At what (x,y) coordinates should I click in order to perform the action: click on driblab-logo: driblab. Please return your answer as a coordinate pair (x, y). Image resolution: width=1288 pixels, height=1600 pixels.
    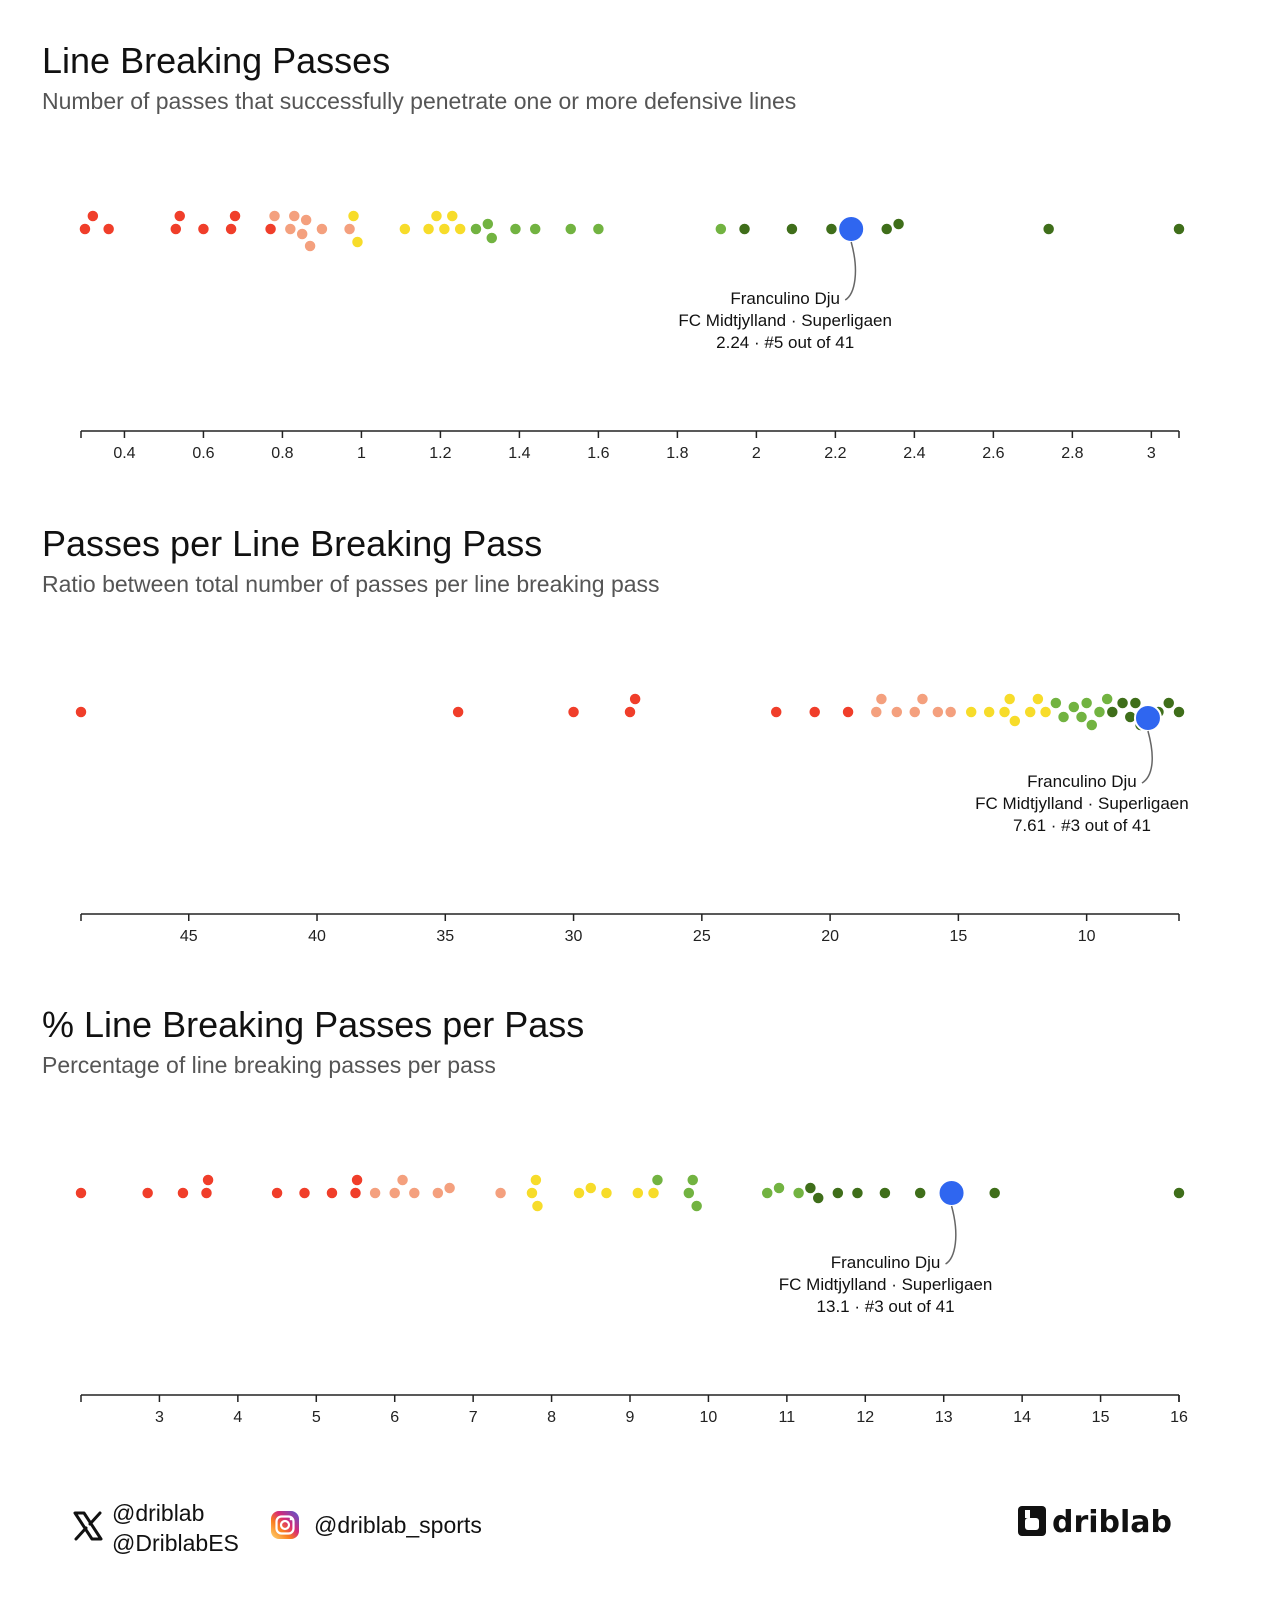
    Looking at the image, I should click on (1095, 1521).